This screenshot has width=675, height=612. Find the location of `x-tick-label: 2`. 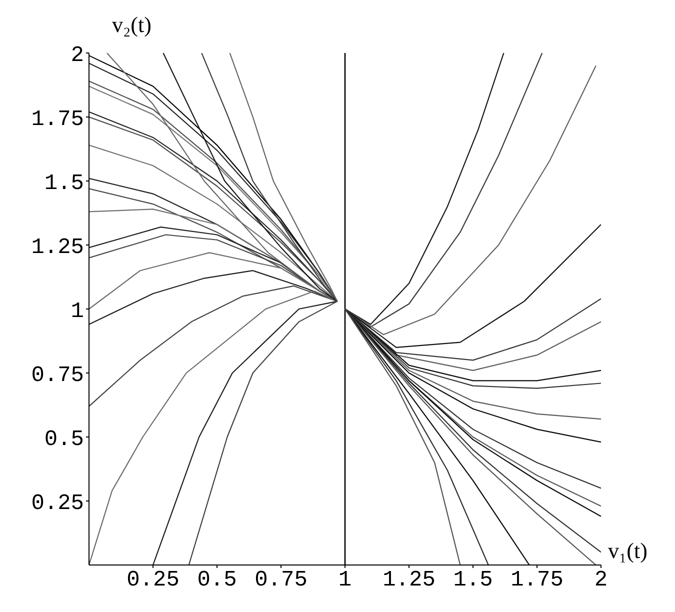

x-tick-label: 2 is located at coordinates (601, 580).